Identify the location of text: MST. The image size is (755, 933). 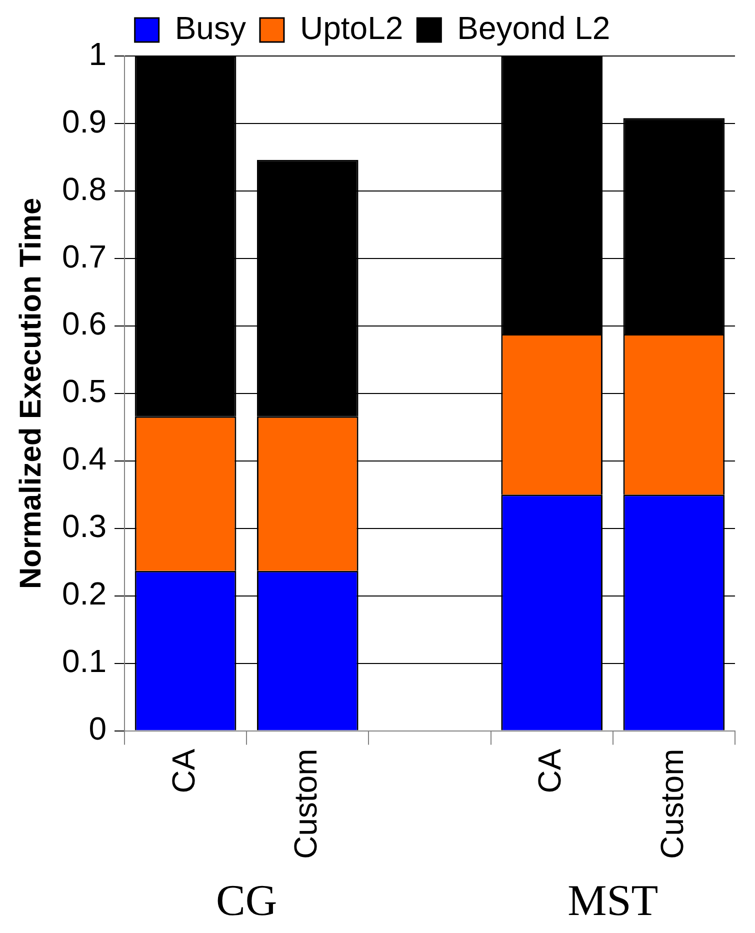
(613, 900).